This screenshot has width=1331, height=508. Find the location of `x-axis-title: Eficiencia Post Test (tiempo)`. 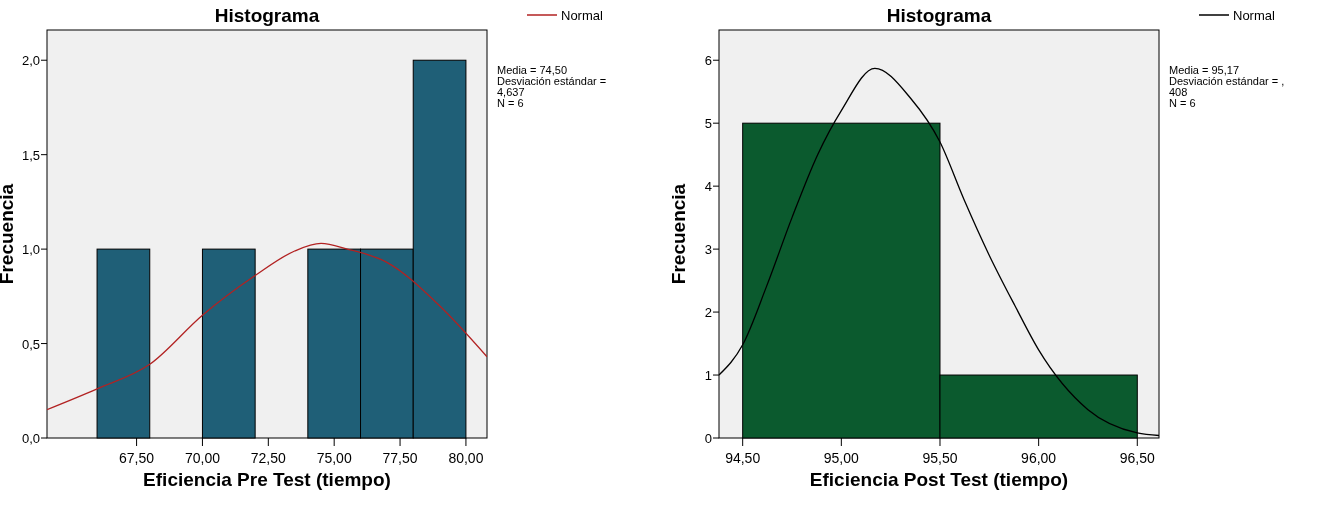

x-axis-title: Eficiencia Post Test (tiempo) is located at coordinates (939, 479).